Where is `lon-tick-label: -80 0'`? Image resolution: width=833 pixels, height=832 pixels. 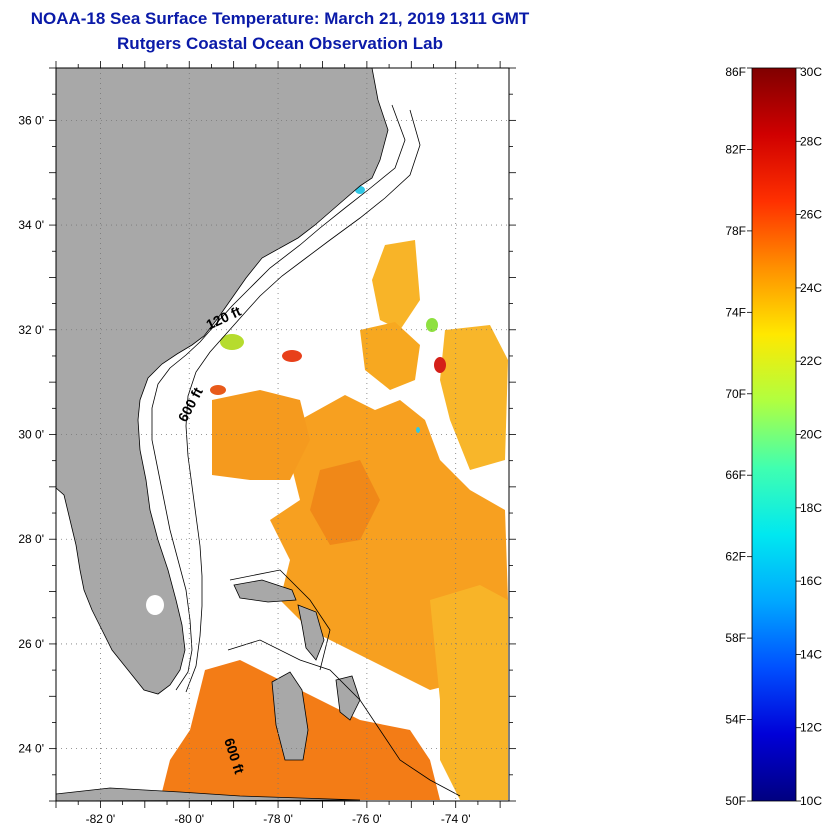 lon-tick-label: -80 0' is located at coordinates (189, 819).